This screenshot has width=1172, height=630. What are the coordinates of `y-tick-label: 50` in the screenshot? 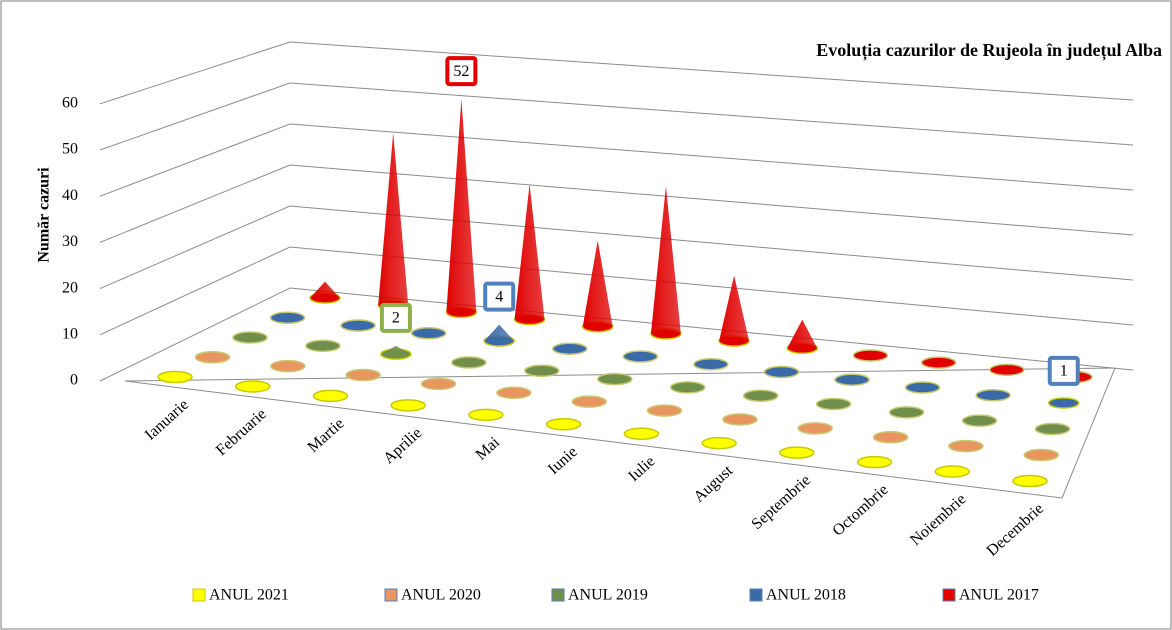 It's located at (70, 149).